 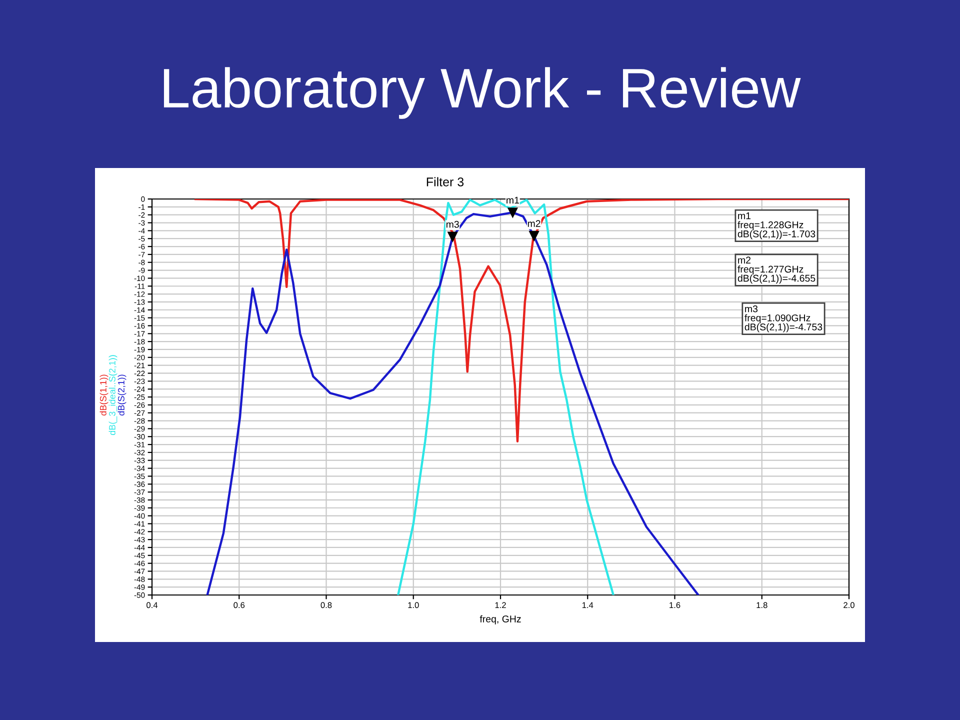 I want to click on x-tick-label: 1.8, so click(x=762, y=605).